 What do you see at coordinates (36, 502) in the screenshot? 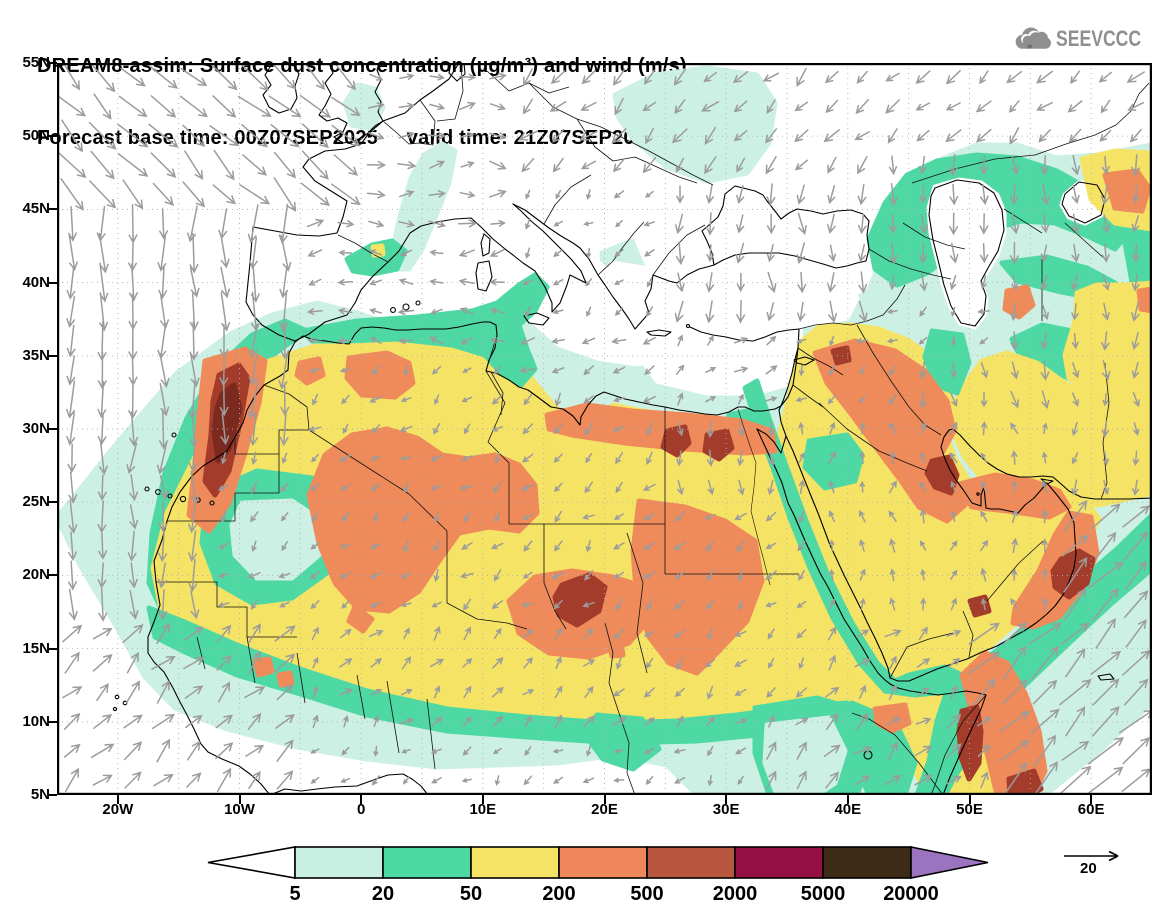
I see `lat-tick-label: 25N` at bounding box center [36, 502].